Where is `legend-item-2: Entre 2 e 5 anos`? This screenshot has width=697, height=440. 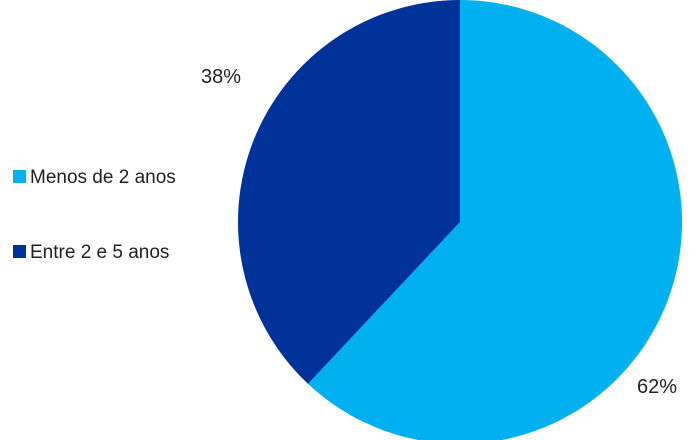 legend-item-2: Entre 2 e 5 anos is located at coordinates (91, 252).